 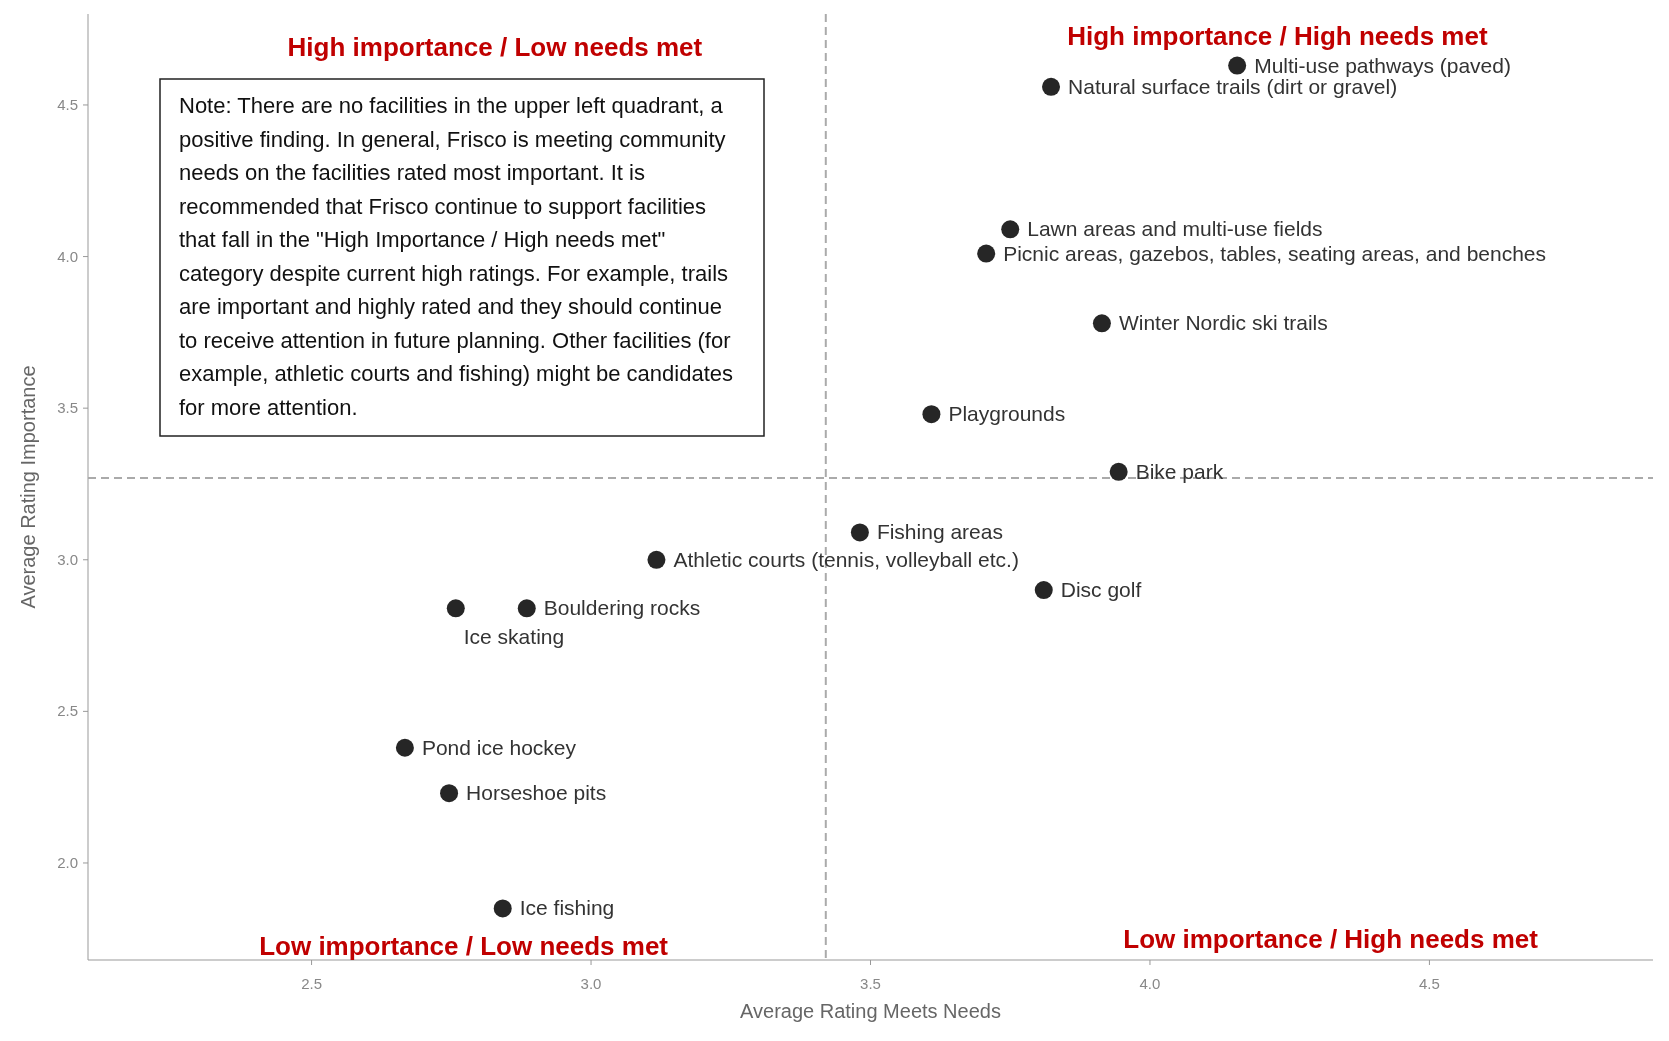 What do you see at coordinates (67, 862) in the screenshot?
I see `y-tick-label: 2.0` at bounding box center [67, 862].